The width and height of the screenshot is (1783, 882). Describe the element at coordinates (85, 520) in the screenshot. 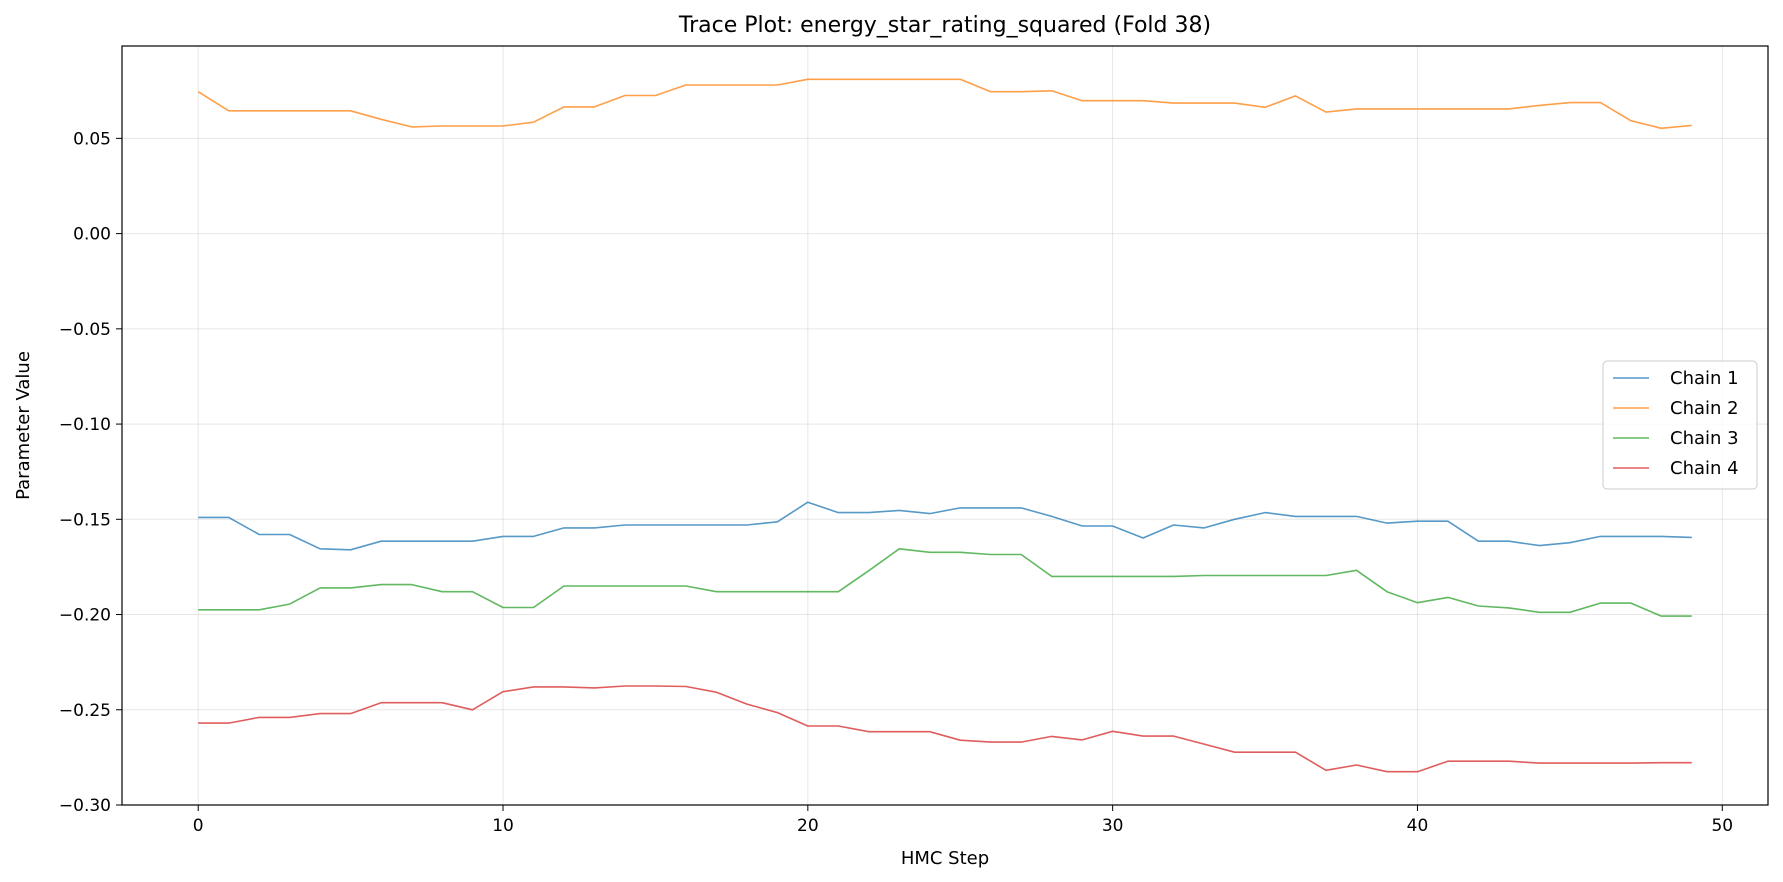

I see `y-tick-label: −0.15` at that location.